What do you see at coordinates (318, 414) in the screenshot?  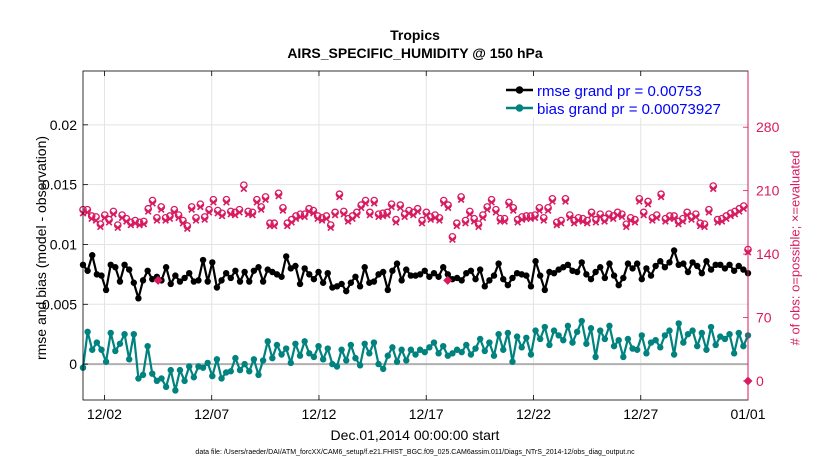 I see `x-tick-label: 12/12` at bounding box center [318, 414].